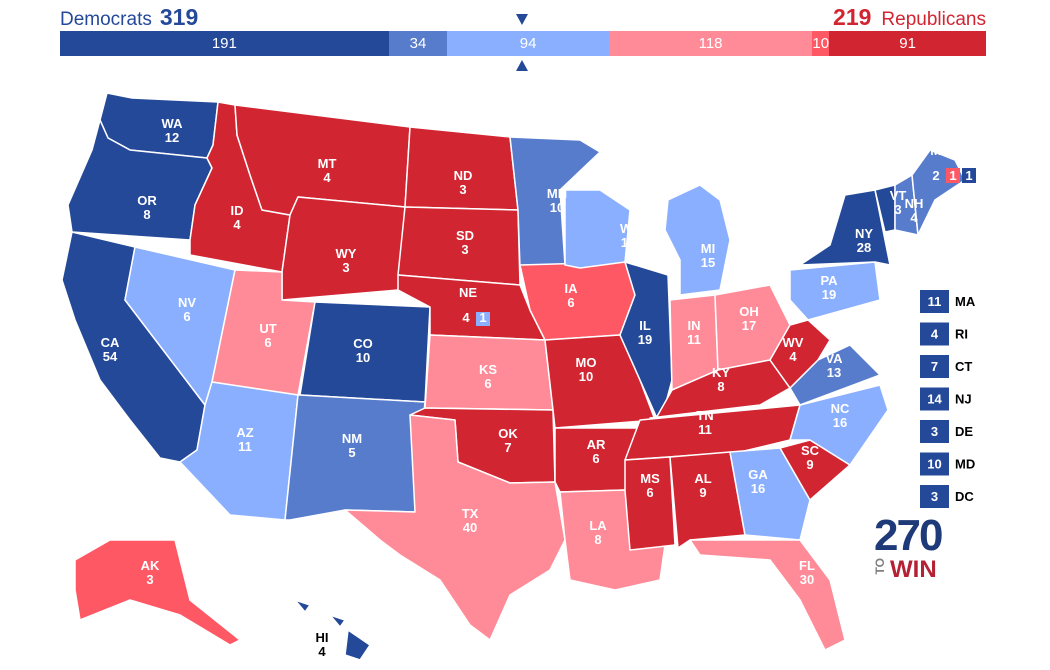 This screenshot has width=1050, height=670. What do you see at coordinates (455, 527) in the screenshot?
I see `state-tx` at bounding box center [455, 527].